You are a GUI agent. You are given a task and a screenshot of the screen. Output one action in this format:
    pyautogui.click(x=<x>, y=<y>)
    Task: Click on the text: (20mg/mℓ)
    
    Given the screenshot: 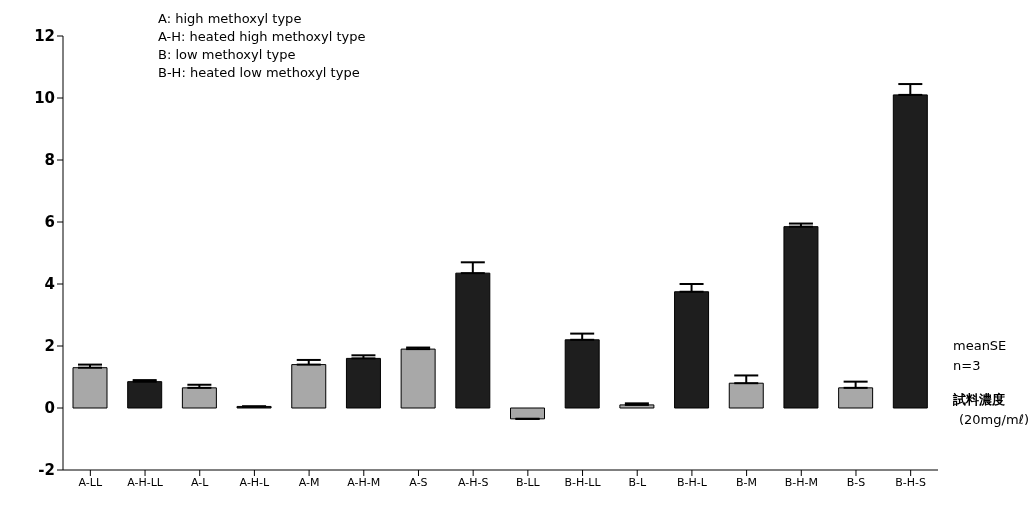 What is the action you would take?
    pyautogui.click(x=994, y=420)
    